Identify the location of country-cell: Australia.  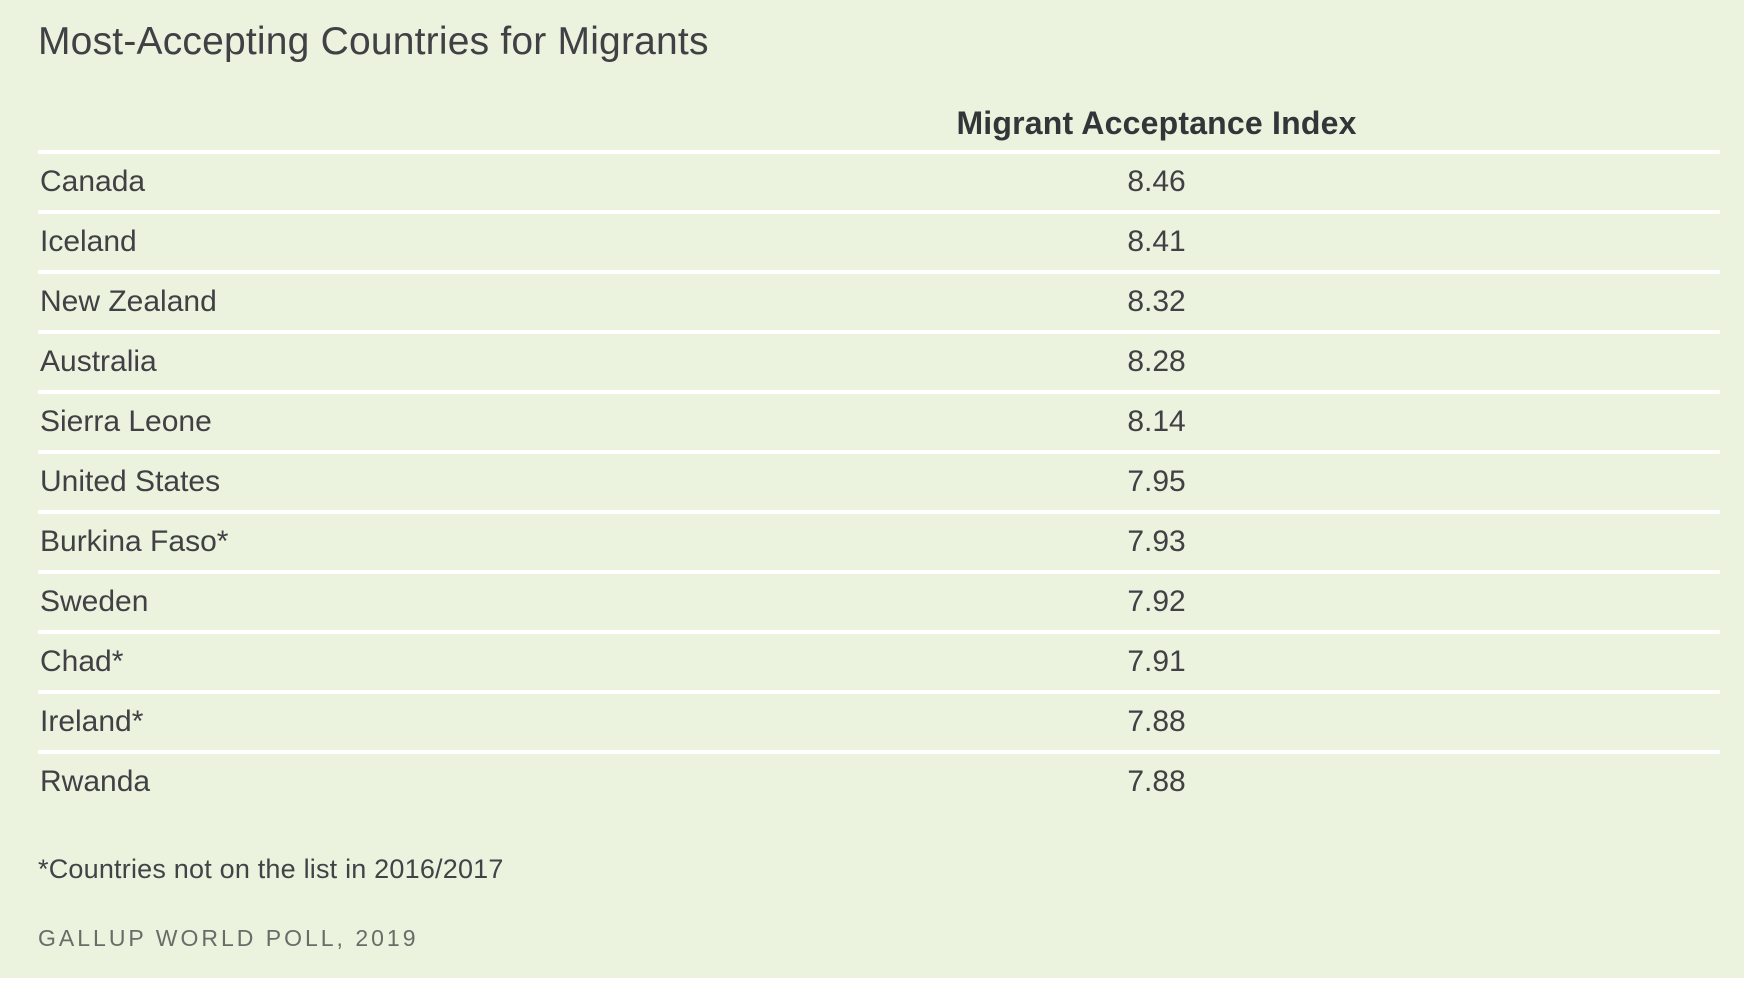
(316, 363).